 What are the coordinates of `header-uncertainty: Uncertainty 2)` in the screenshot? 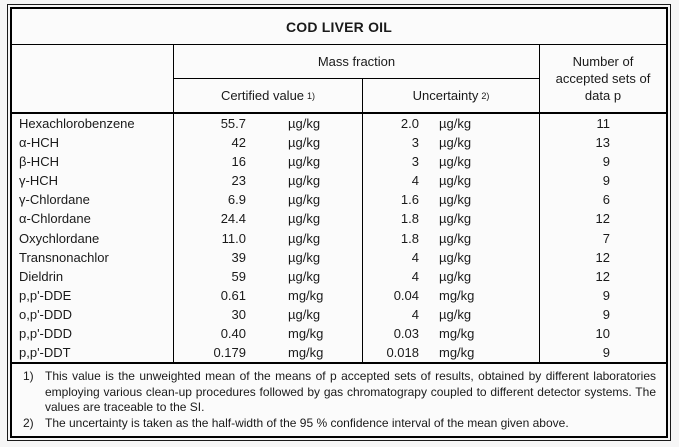 It's located at (451, 95).